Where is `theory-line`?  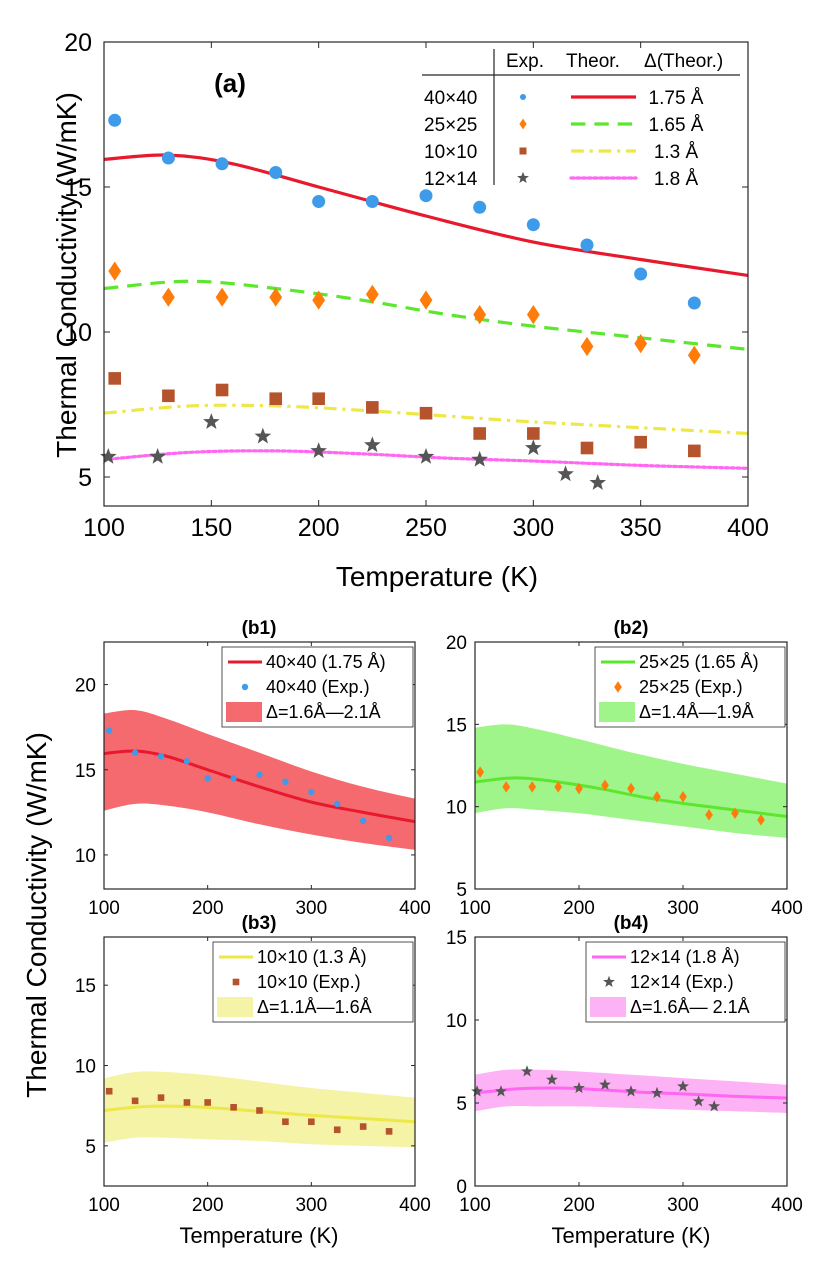
theory-line is located at coordinates (259, 1114).